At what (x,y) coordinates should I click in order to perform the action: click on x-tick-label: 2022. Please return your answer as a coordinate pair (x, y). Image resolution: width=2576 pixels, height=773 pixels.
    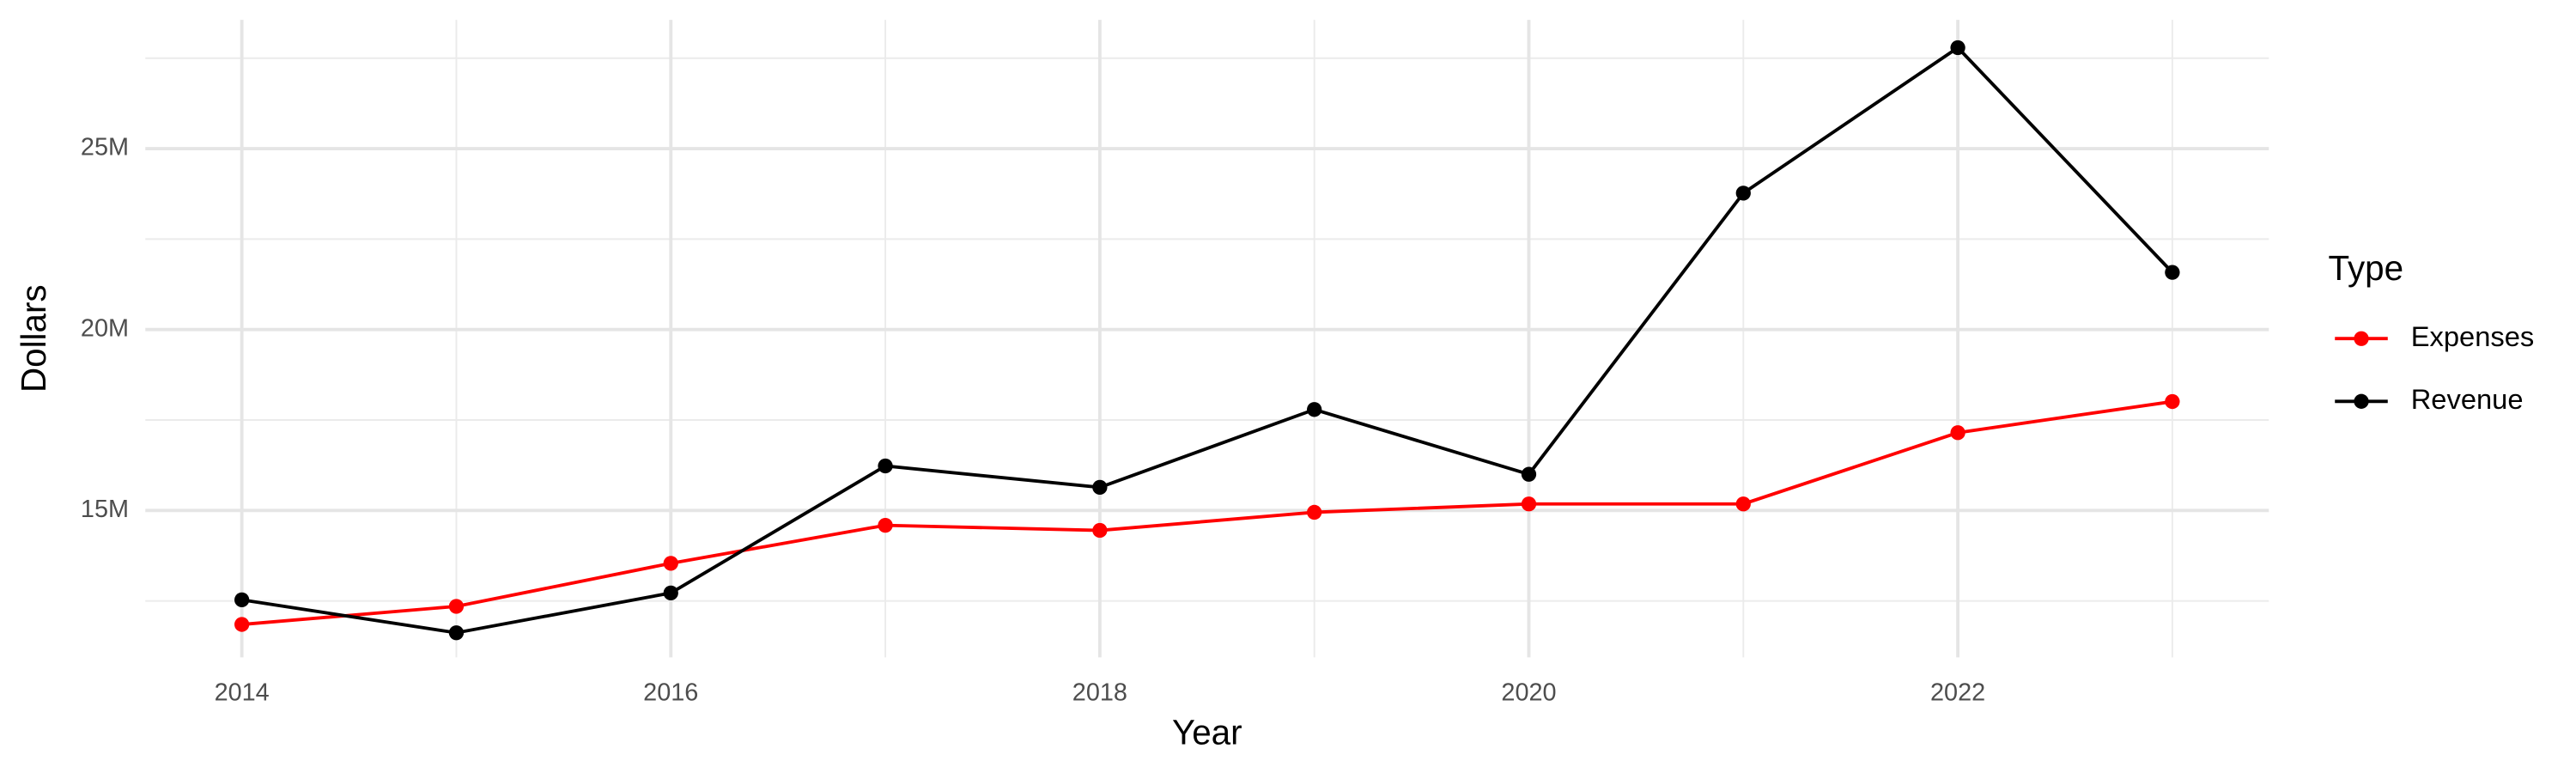
    Looking at the image, I should click on (1958, 692).